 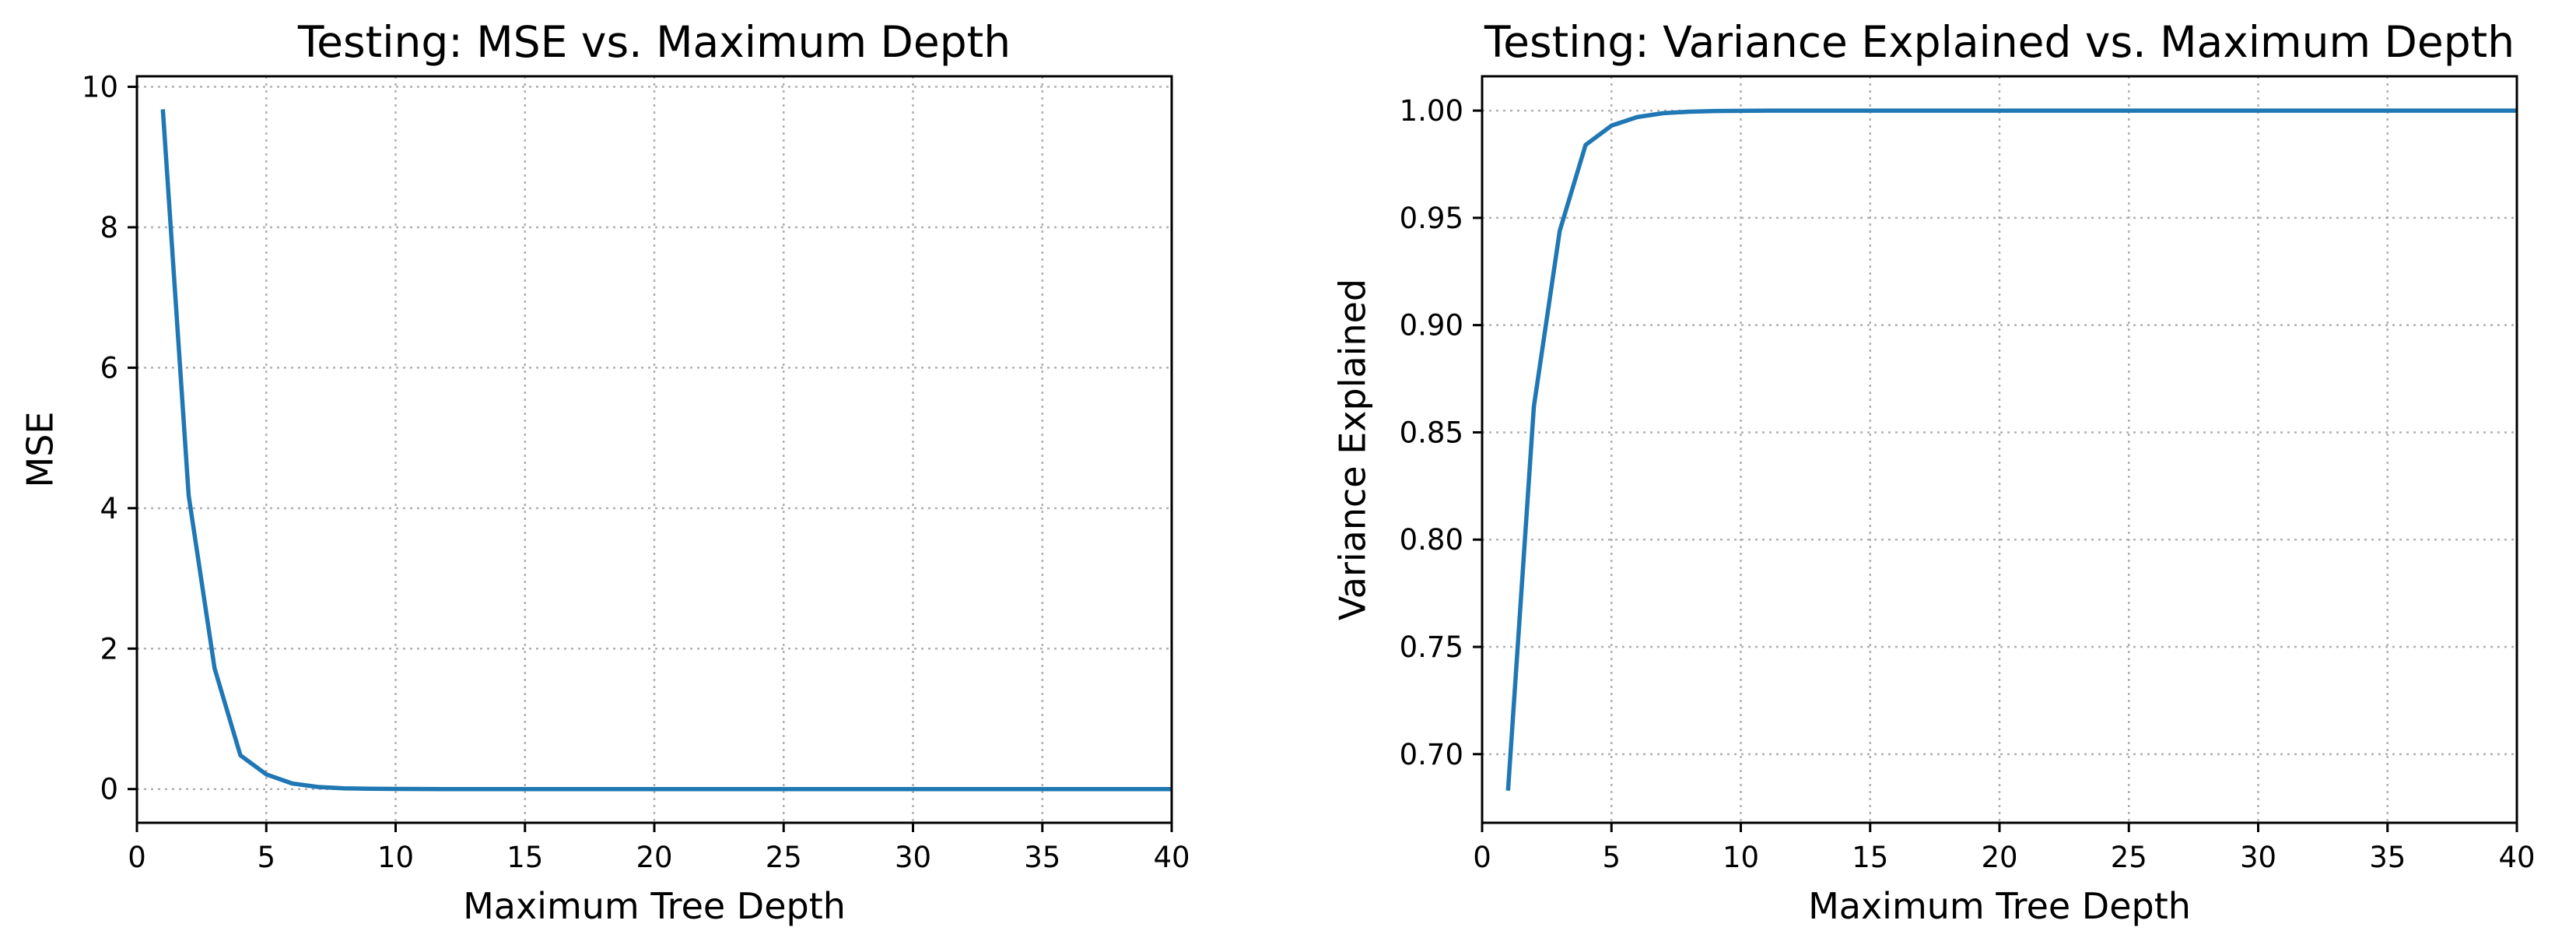 I want to click on mse-x-axis-label: Maximum Tree Depth, so click(x=654, y=906).